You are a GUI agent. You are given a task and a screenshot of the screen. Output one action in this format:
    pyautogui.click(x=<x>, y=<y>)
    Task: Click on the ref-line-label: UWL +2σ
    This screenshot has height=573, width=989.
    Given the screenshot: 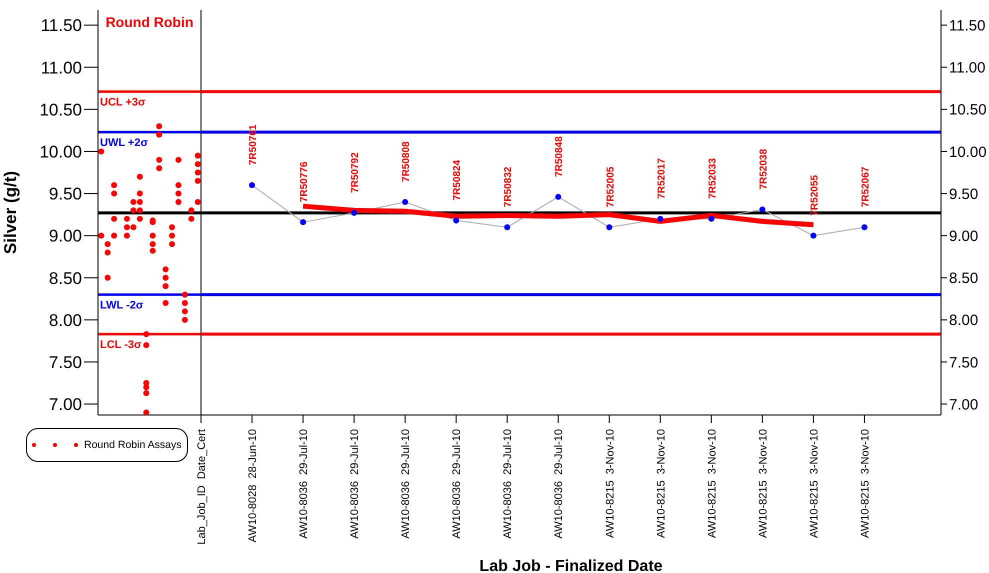 What is the action you would take?
    pyautogui.click(x=124, y=143)
    